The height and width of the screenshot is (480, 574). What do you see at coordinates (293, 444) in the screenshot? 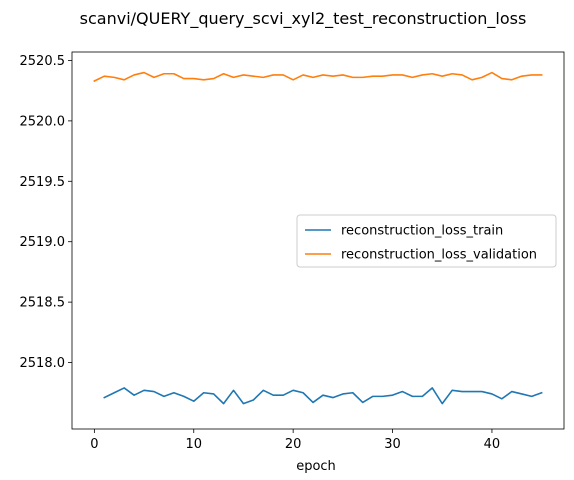
I see `x-tick-label: 20` at bounding box center [293, 444].